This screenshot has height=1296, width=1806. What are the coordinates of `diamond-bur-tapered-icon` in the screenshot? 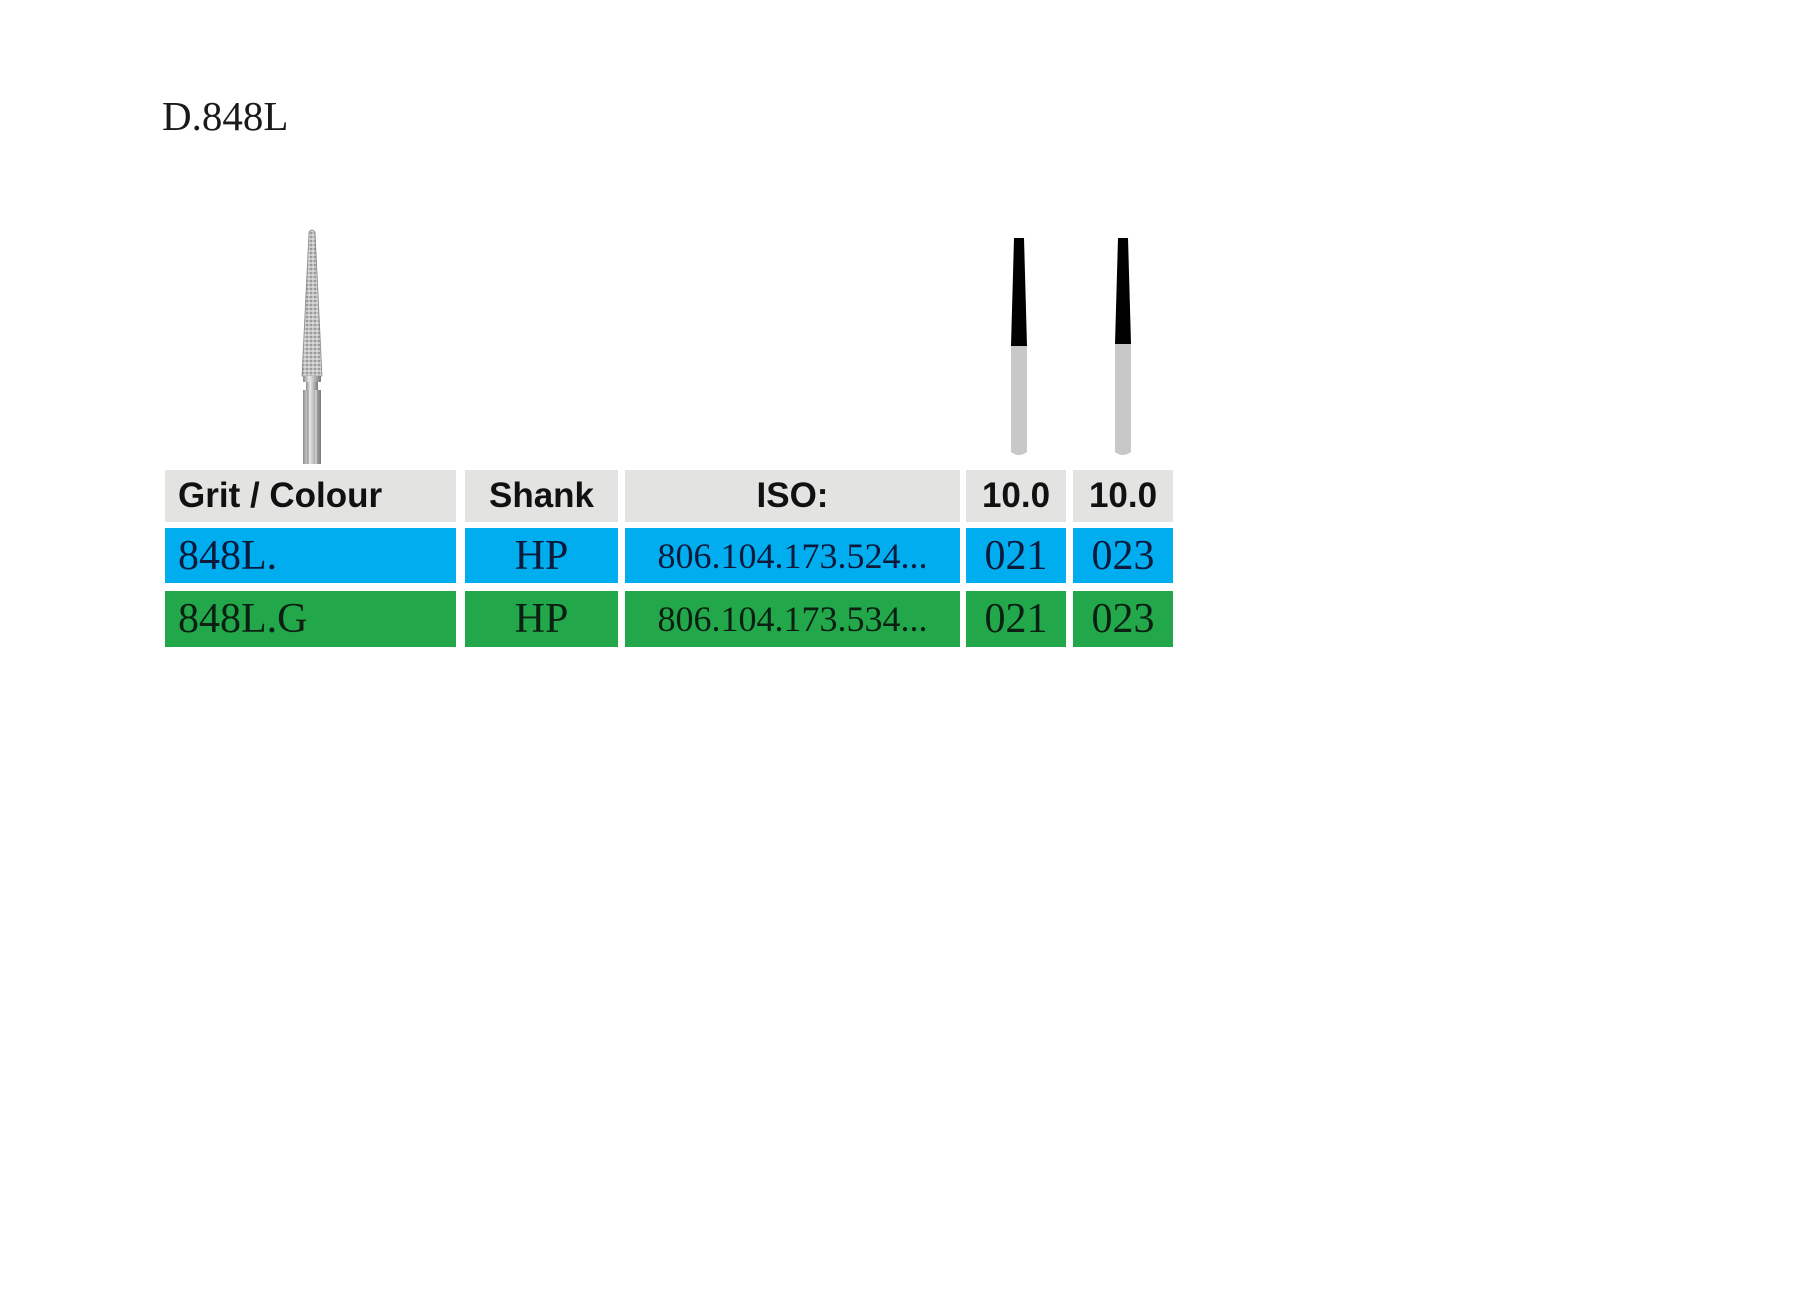 It's located at (312, 346).